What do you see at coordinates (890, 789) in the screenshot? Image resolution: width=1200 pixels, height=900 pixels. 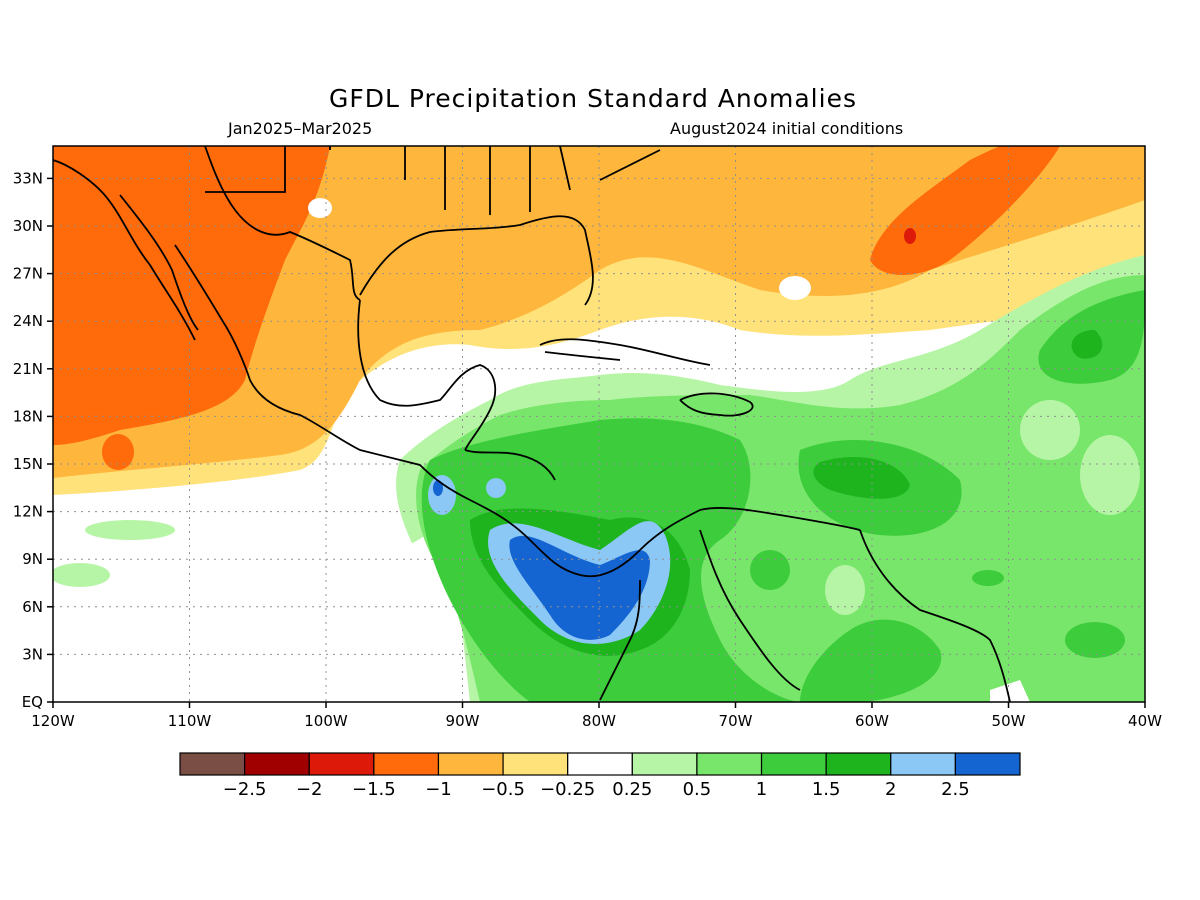 I see `colorbar-label: 2` at bounding box center [890, 789].